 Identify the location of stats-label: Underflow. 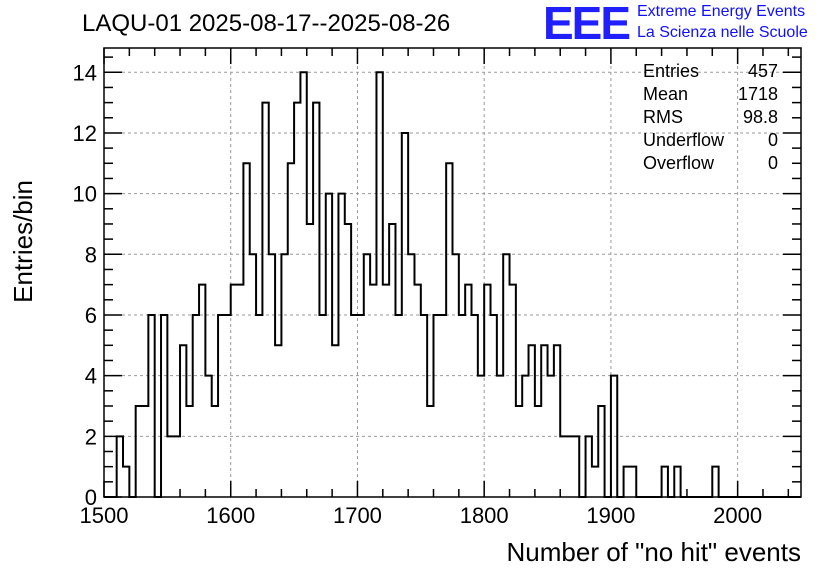
(684, 140).